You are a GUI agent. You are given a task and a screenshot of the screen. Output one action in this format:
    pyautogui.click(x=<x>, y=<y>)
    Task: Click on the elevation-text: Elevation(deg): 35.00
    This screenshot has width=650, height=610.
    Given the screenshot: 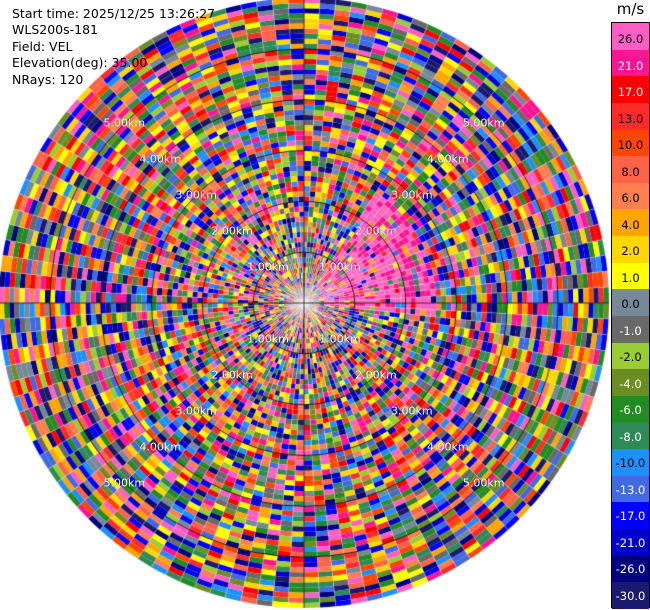 What is the action you would take?
    pyautogui.click(x=80, y=63)
    